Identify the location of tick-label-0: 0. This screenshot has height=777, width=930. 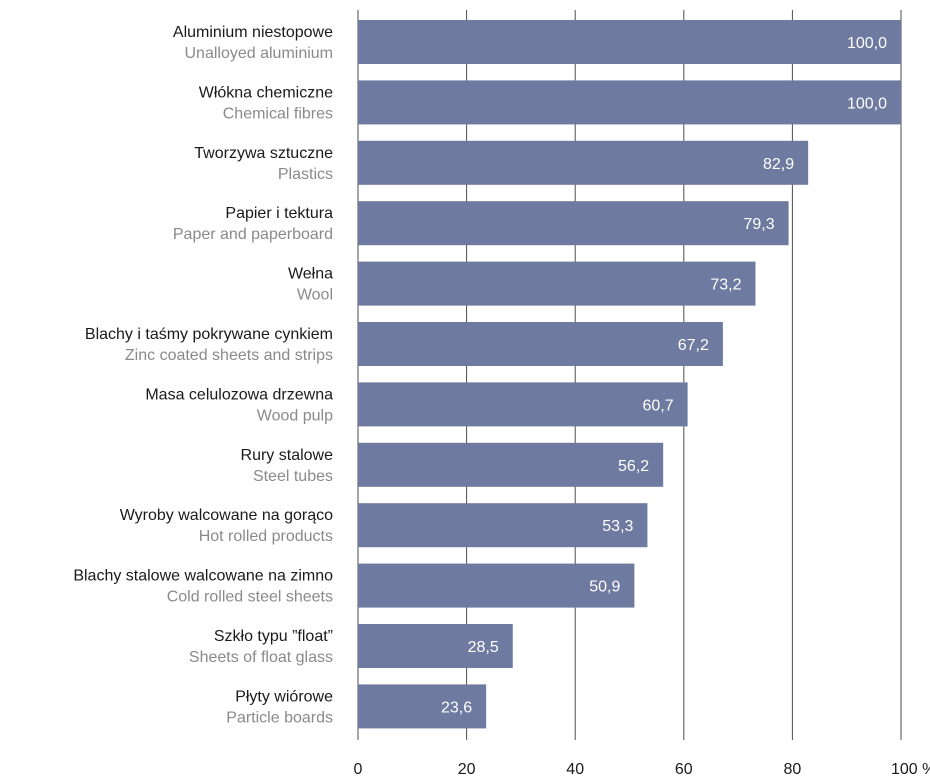
(358, 769).